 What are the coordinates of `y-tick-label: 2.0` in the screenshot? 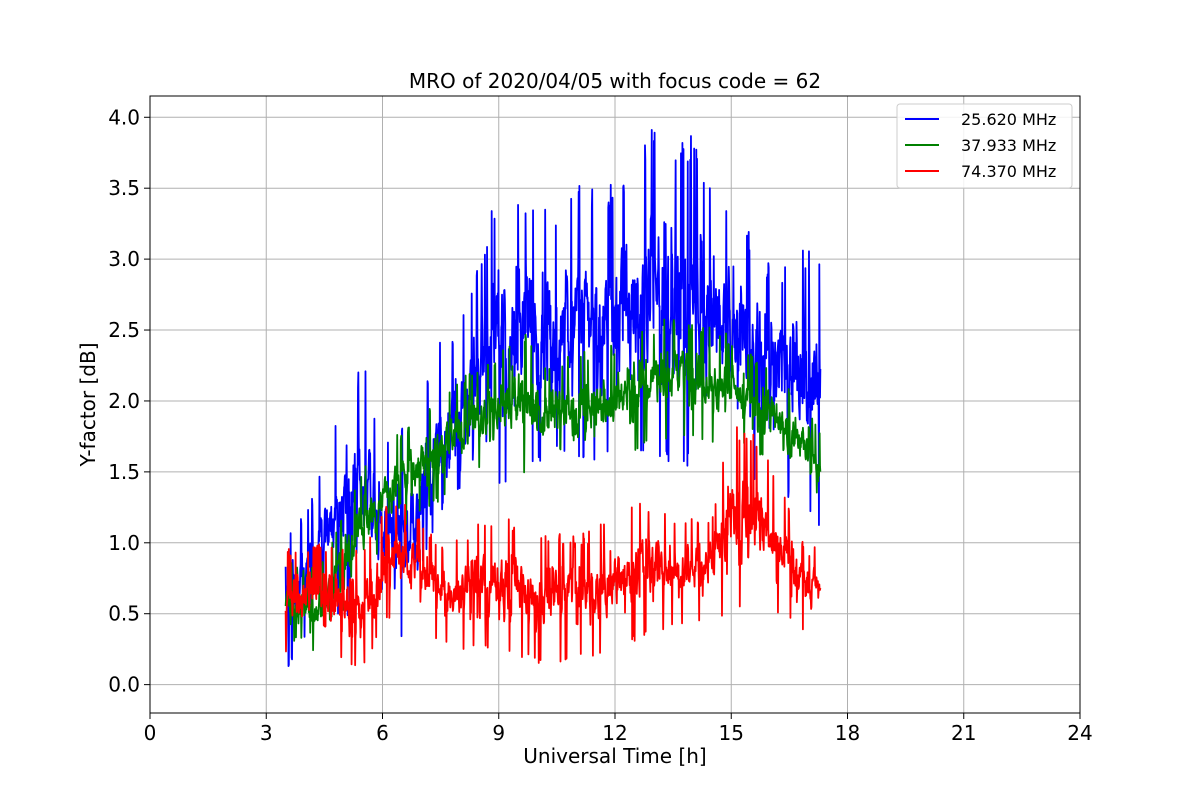 It's located at (124, 401).